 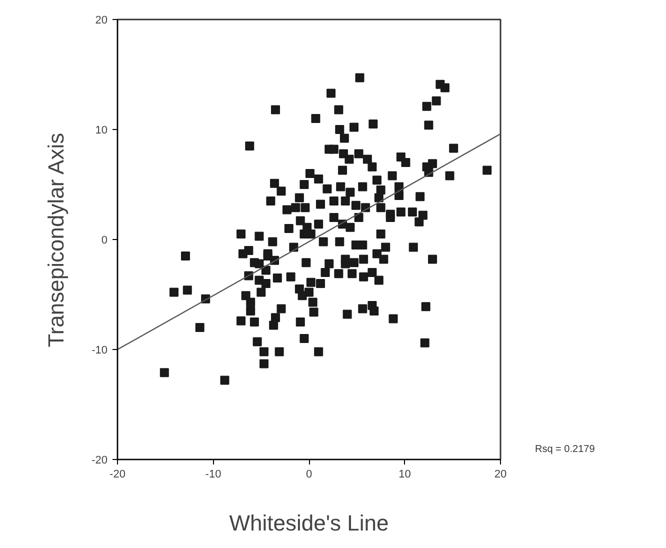 I want to click on x-tick-label: 20, so click(x=500, y=474).